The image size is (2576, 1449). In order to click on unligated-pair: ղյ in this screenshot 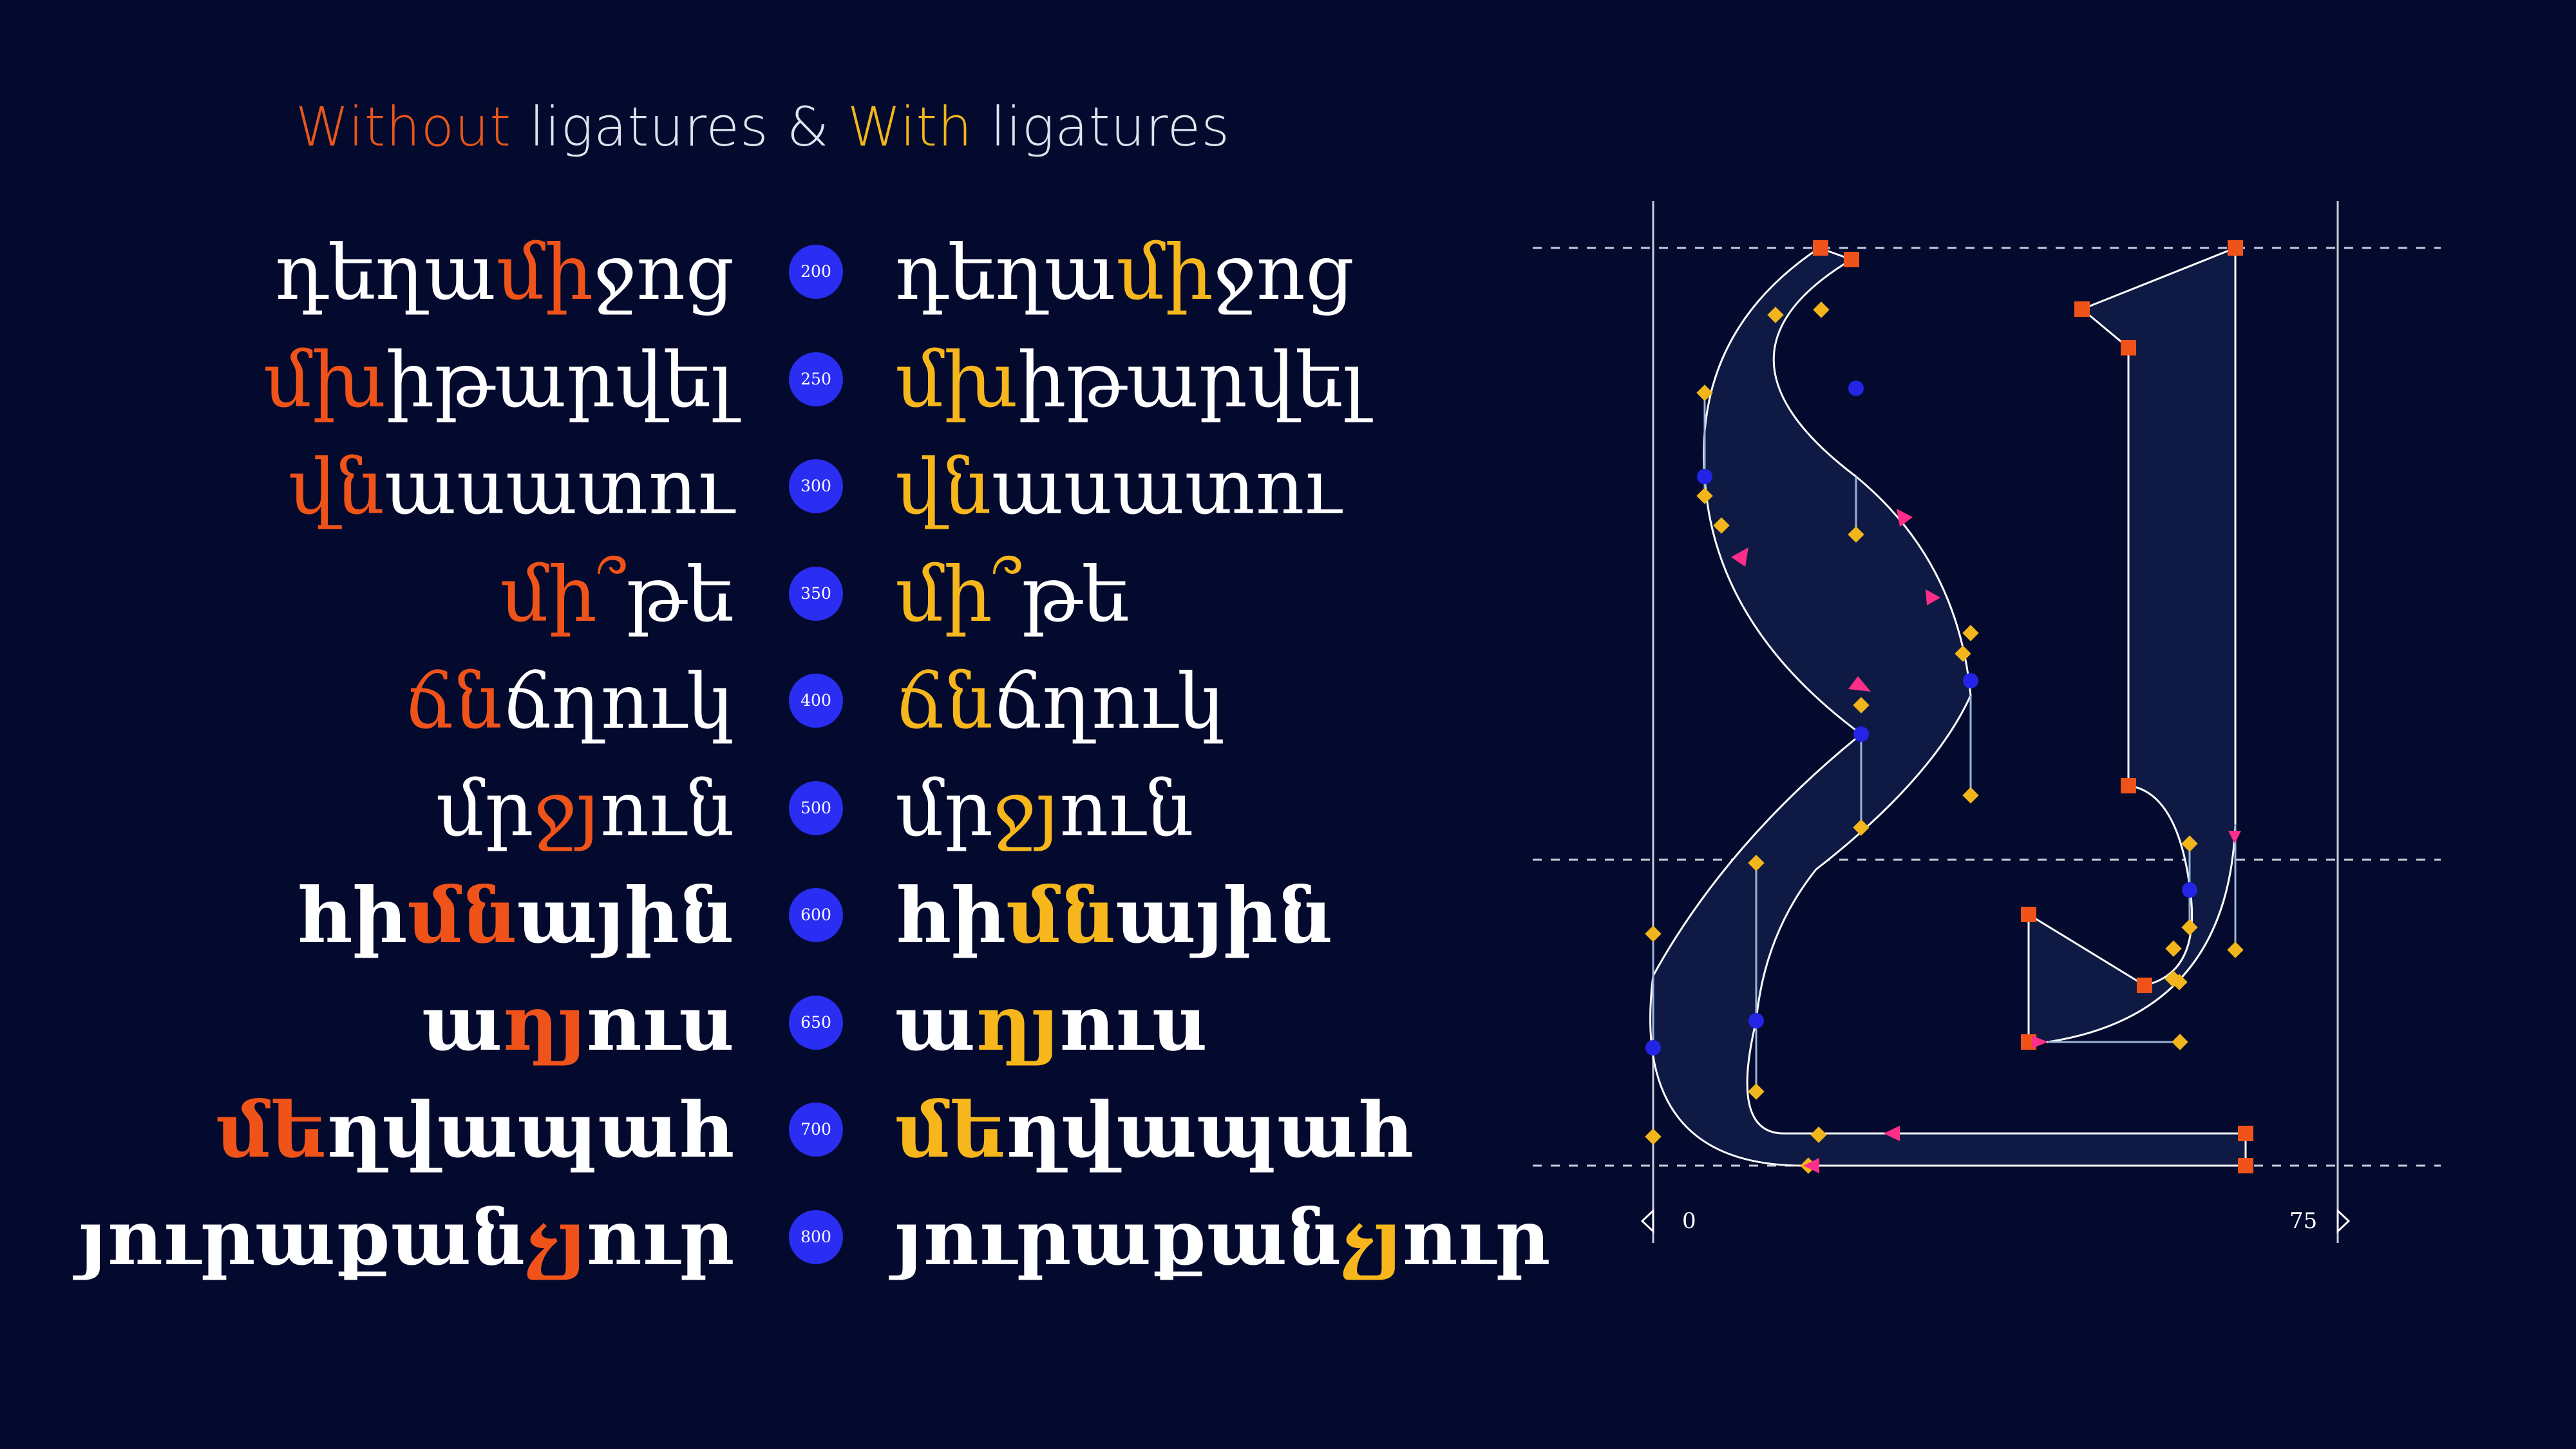, I will do `click(544, 1023)`.